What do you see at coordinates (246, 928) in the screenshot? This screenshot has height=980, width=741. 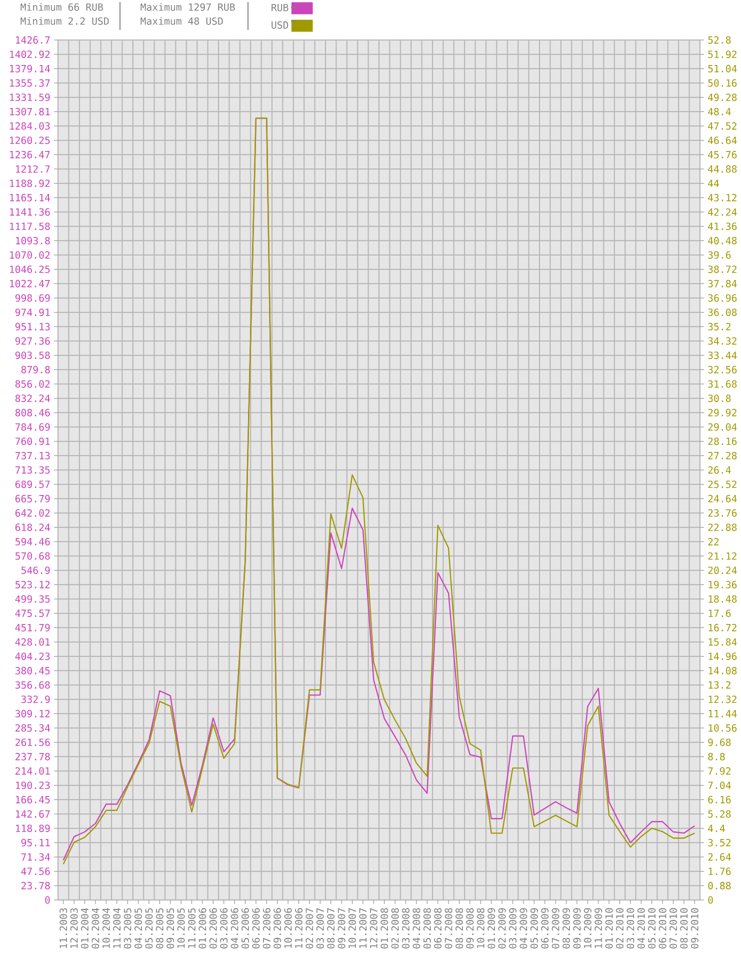 I see `x-tick-label: 05.2006` at bounding box center [246, 928].